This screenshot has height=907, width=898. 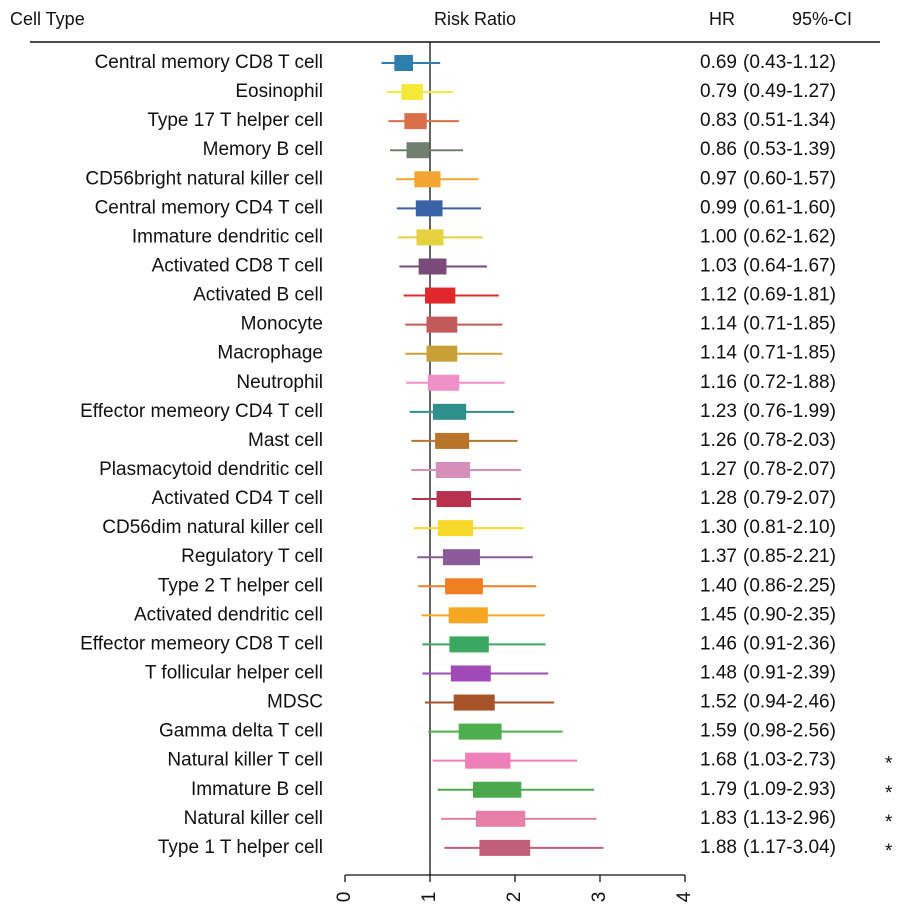 What do you see at coordinates (285, 440) in the screenshot?
I see `row-label: Mast cell` at bounding box center [285, 440].